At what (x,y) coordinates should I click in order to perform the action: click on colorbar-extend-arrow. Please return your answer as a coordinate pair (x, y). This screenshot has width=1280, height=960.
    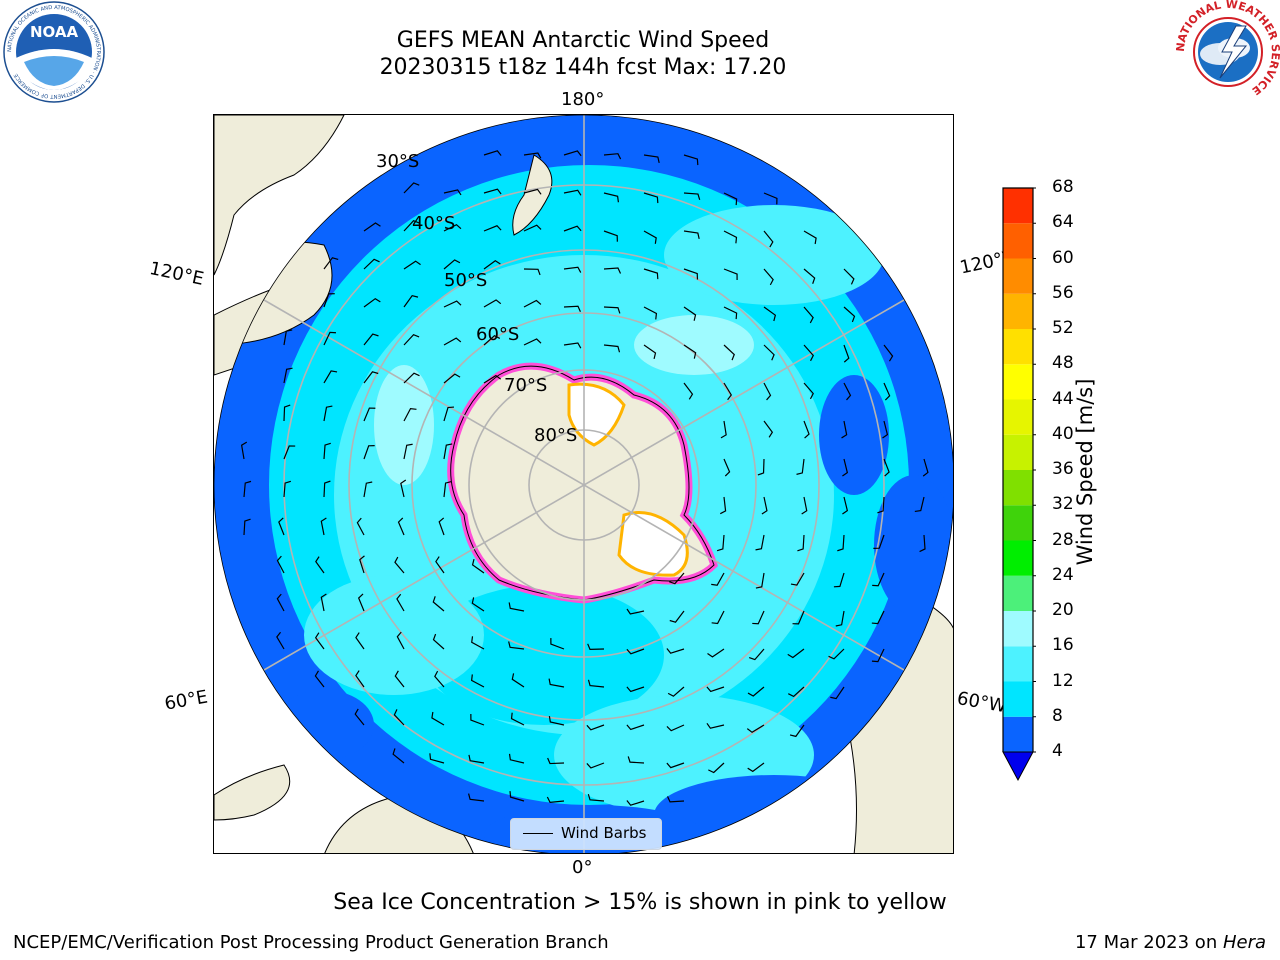
    Looking at the image, I should click on (1018, 766).